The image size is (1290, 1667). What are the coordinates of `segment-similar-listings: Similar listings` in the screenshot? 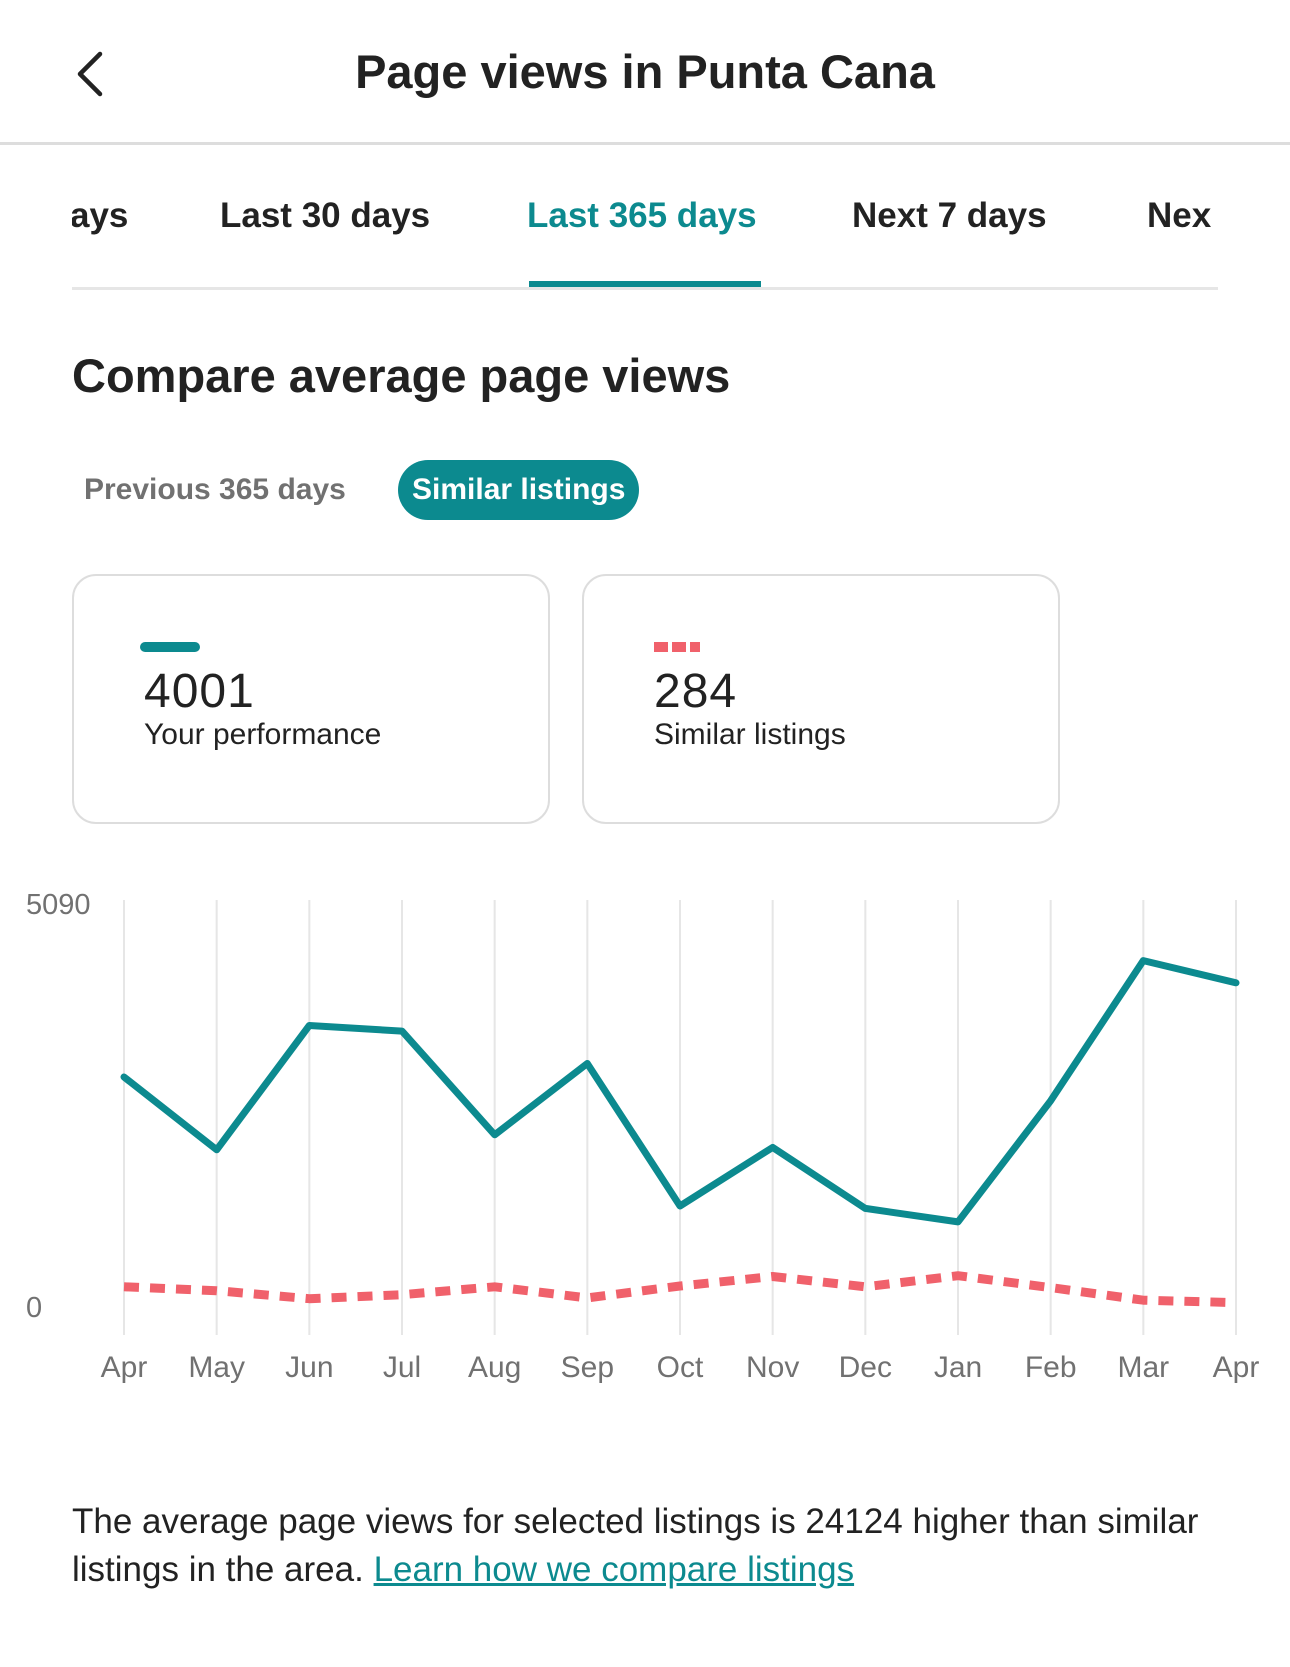 It's located at (519, 490).